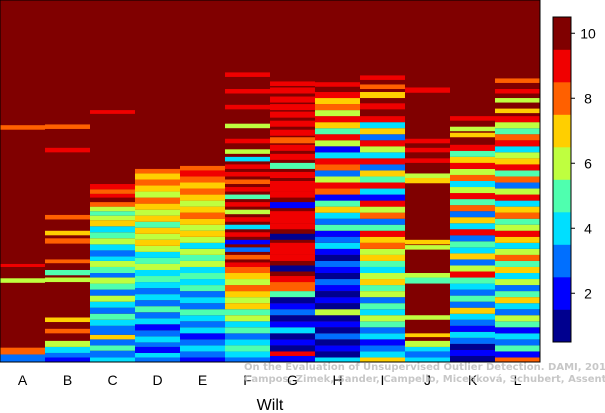  What do you see at coordinates (518, 380) in the screenshot?
I see `x-tick-L: L` at bounding box center [518, 380].